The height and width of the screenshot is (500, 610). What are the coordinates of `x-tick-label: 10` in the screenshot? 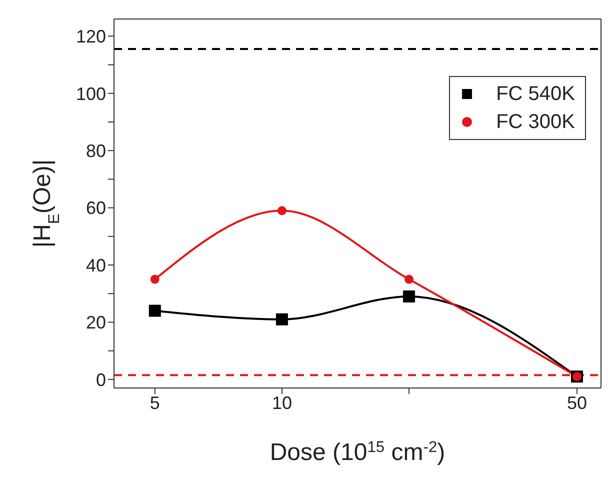 It's located at (282, 402).